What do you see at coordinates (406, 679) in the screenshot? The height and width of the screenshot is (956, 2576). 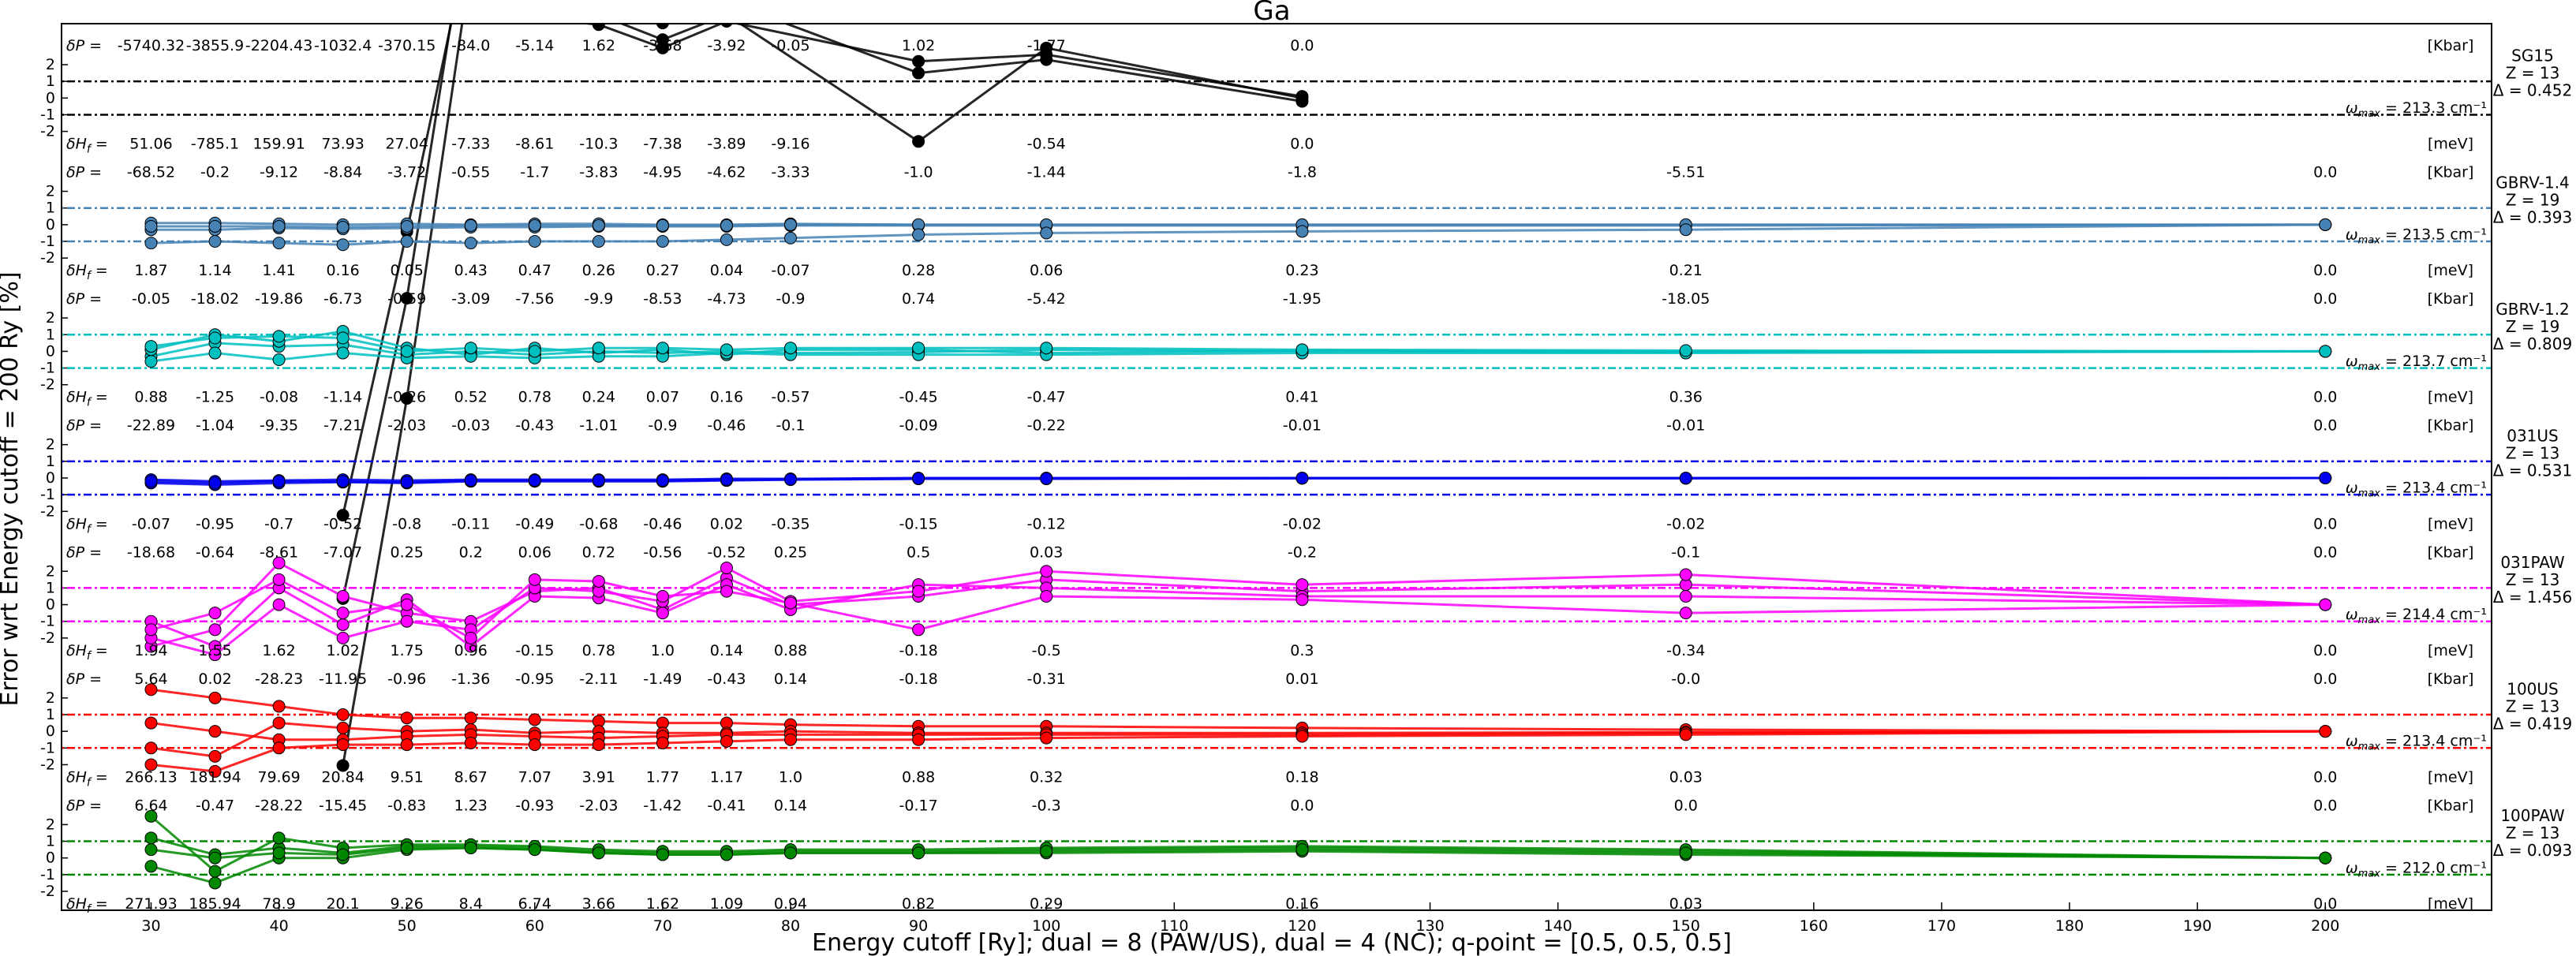 I see `dp-value: -0.96` at bounding box center [406, 679].